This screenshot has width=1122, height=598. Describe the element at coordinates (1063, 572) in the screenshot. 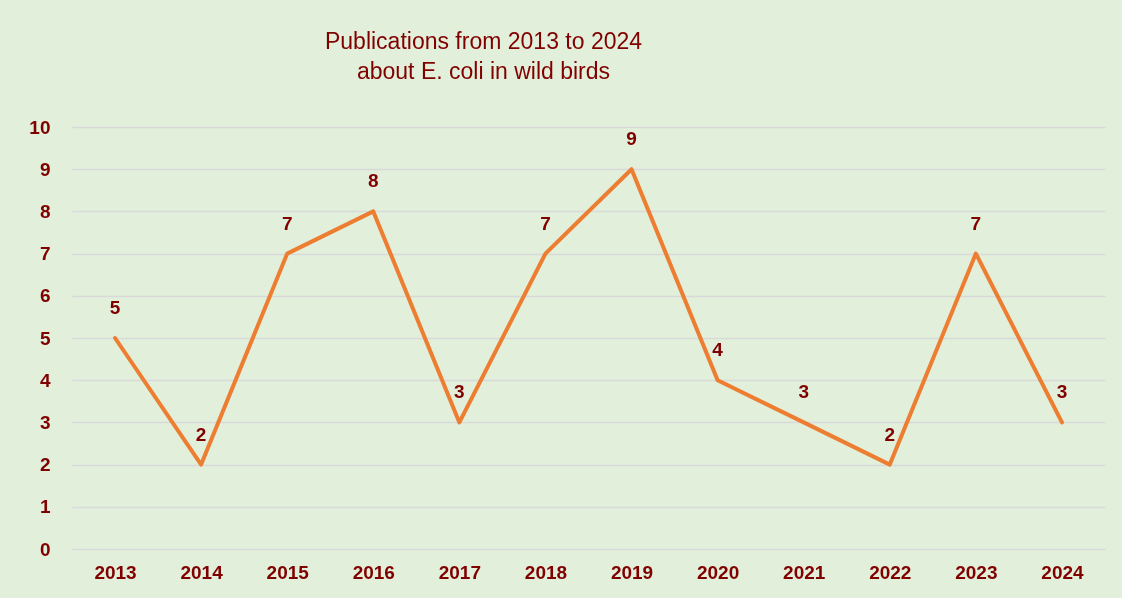

I see `x-tick-label: 2024` at that location.